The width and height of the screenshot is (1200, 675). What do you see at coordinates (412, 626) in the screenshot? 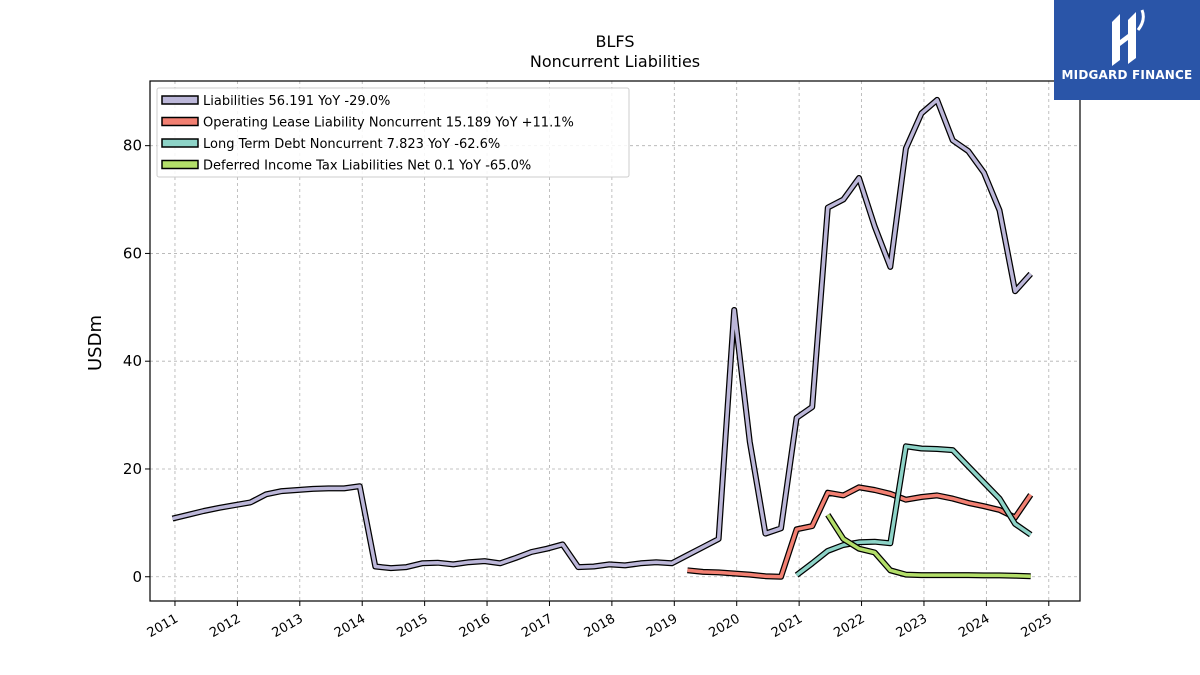
I see `x-tick-label: 2015` at bounding box center [412, 626].